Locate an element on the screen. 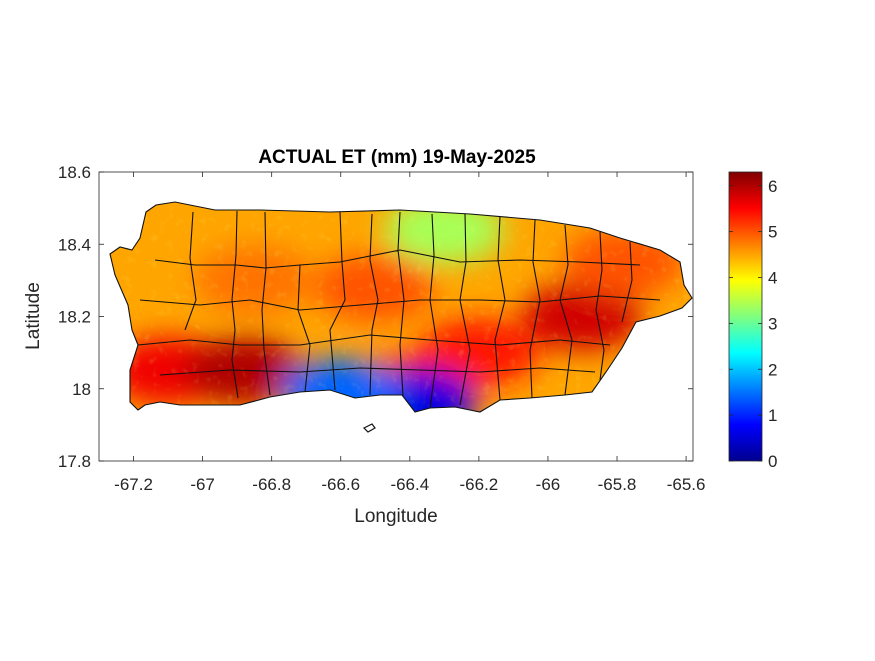 The width and height of the screenshot is (875, 661). colorbar-tick-label: 3 is located at coordinates (772, 323).